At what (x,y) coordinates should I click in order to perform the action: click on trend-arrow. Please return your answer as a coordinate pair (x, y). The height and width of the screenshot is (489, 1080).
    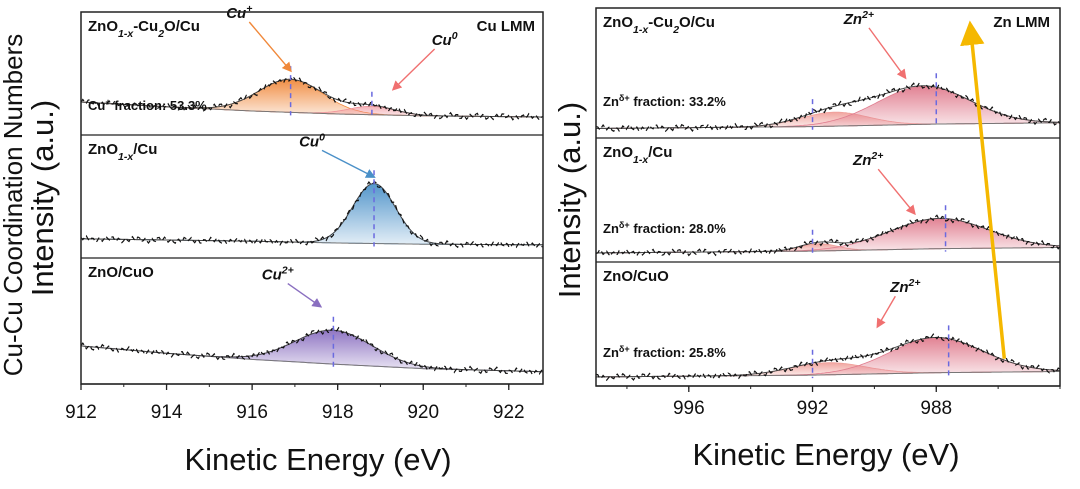
    Looking at the image, I should click on (983, 189).